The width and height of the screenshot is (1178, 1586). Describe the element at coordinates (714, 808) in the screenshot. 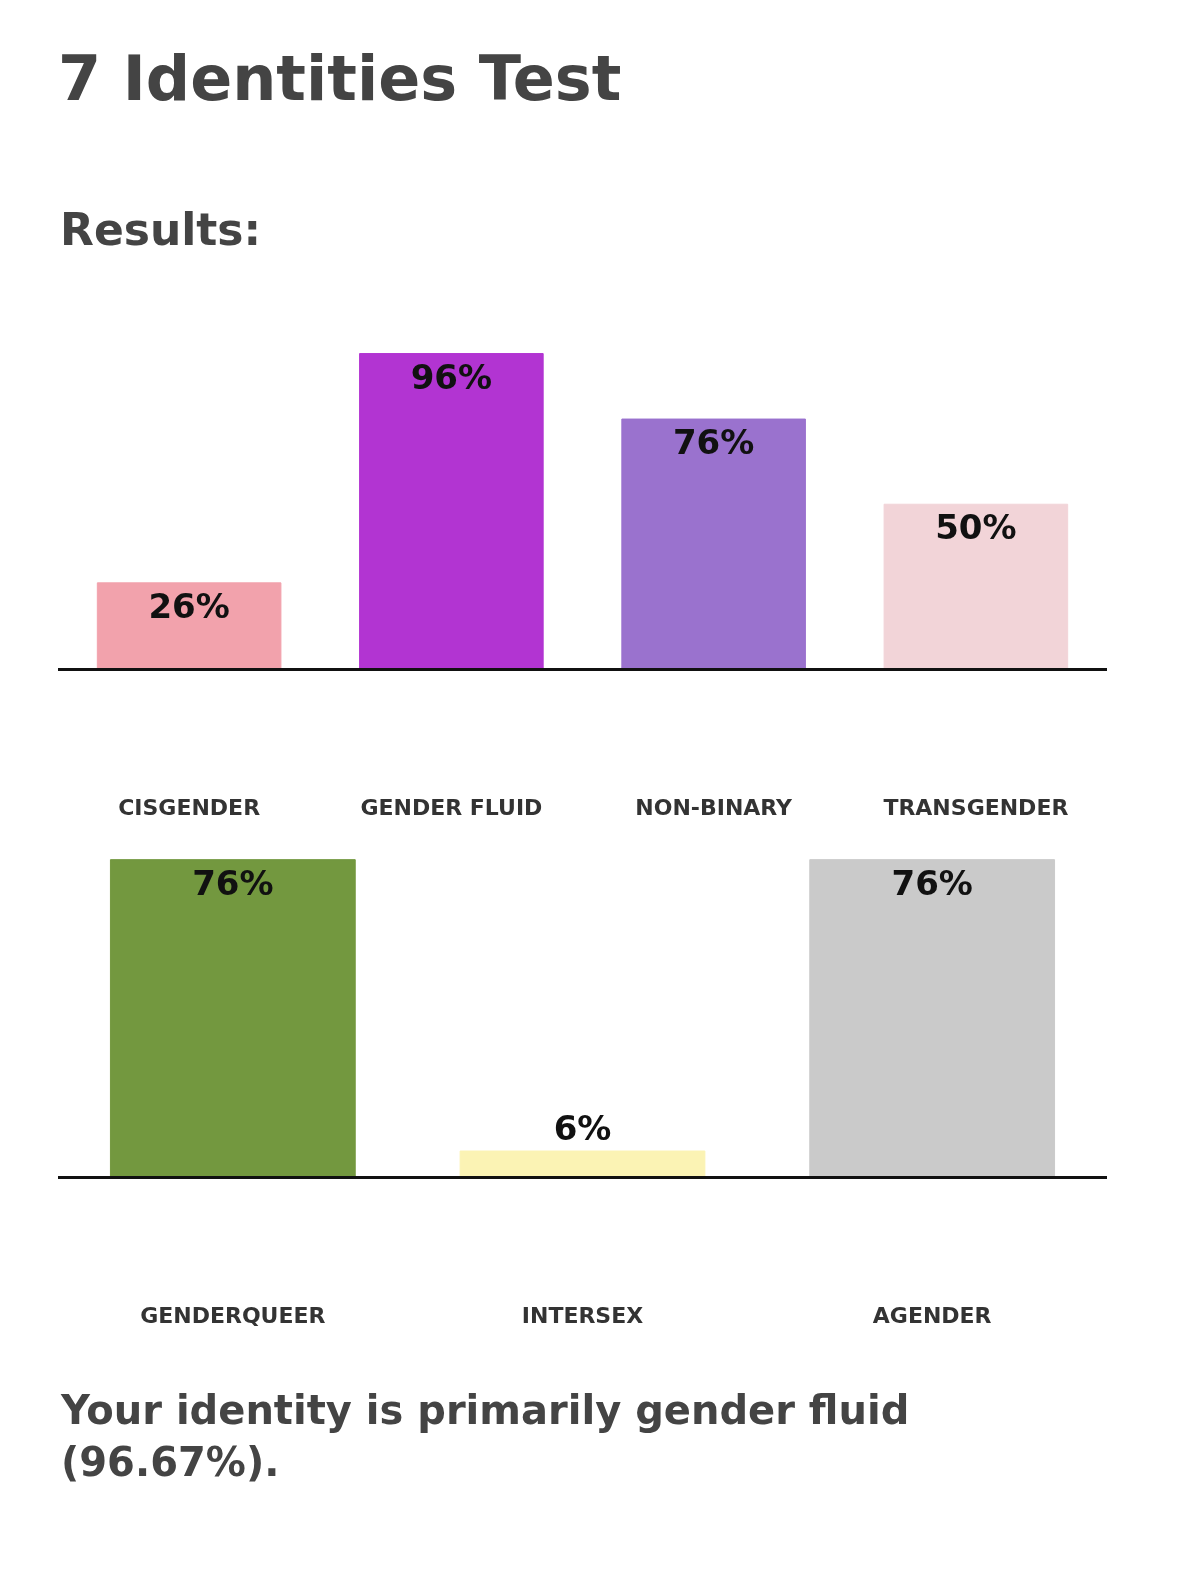

I see `x-tick-label: NON-BINARY` at that location.